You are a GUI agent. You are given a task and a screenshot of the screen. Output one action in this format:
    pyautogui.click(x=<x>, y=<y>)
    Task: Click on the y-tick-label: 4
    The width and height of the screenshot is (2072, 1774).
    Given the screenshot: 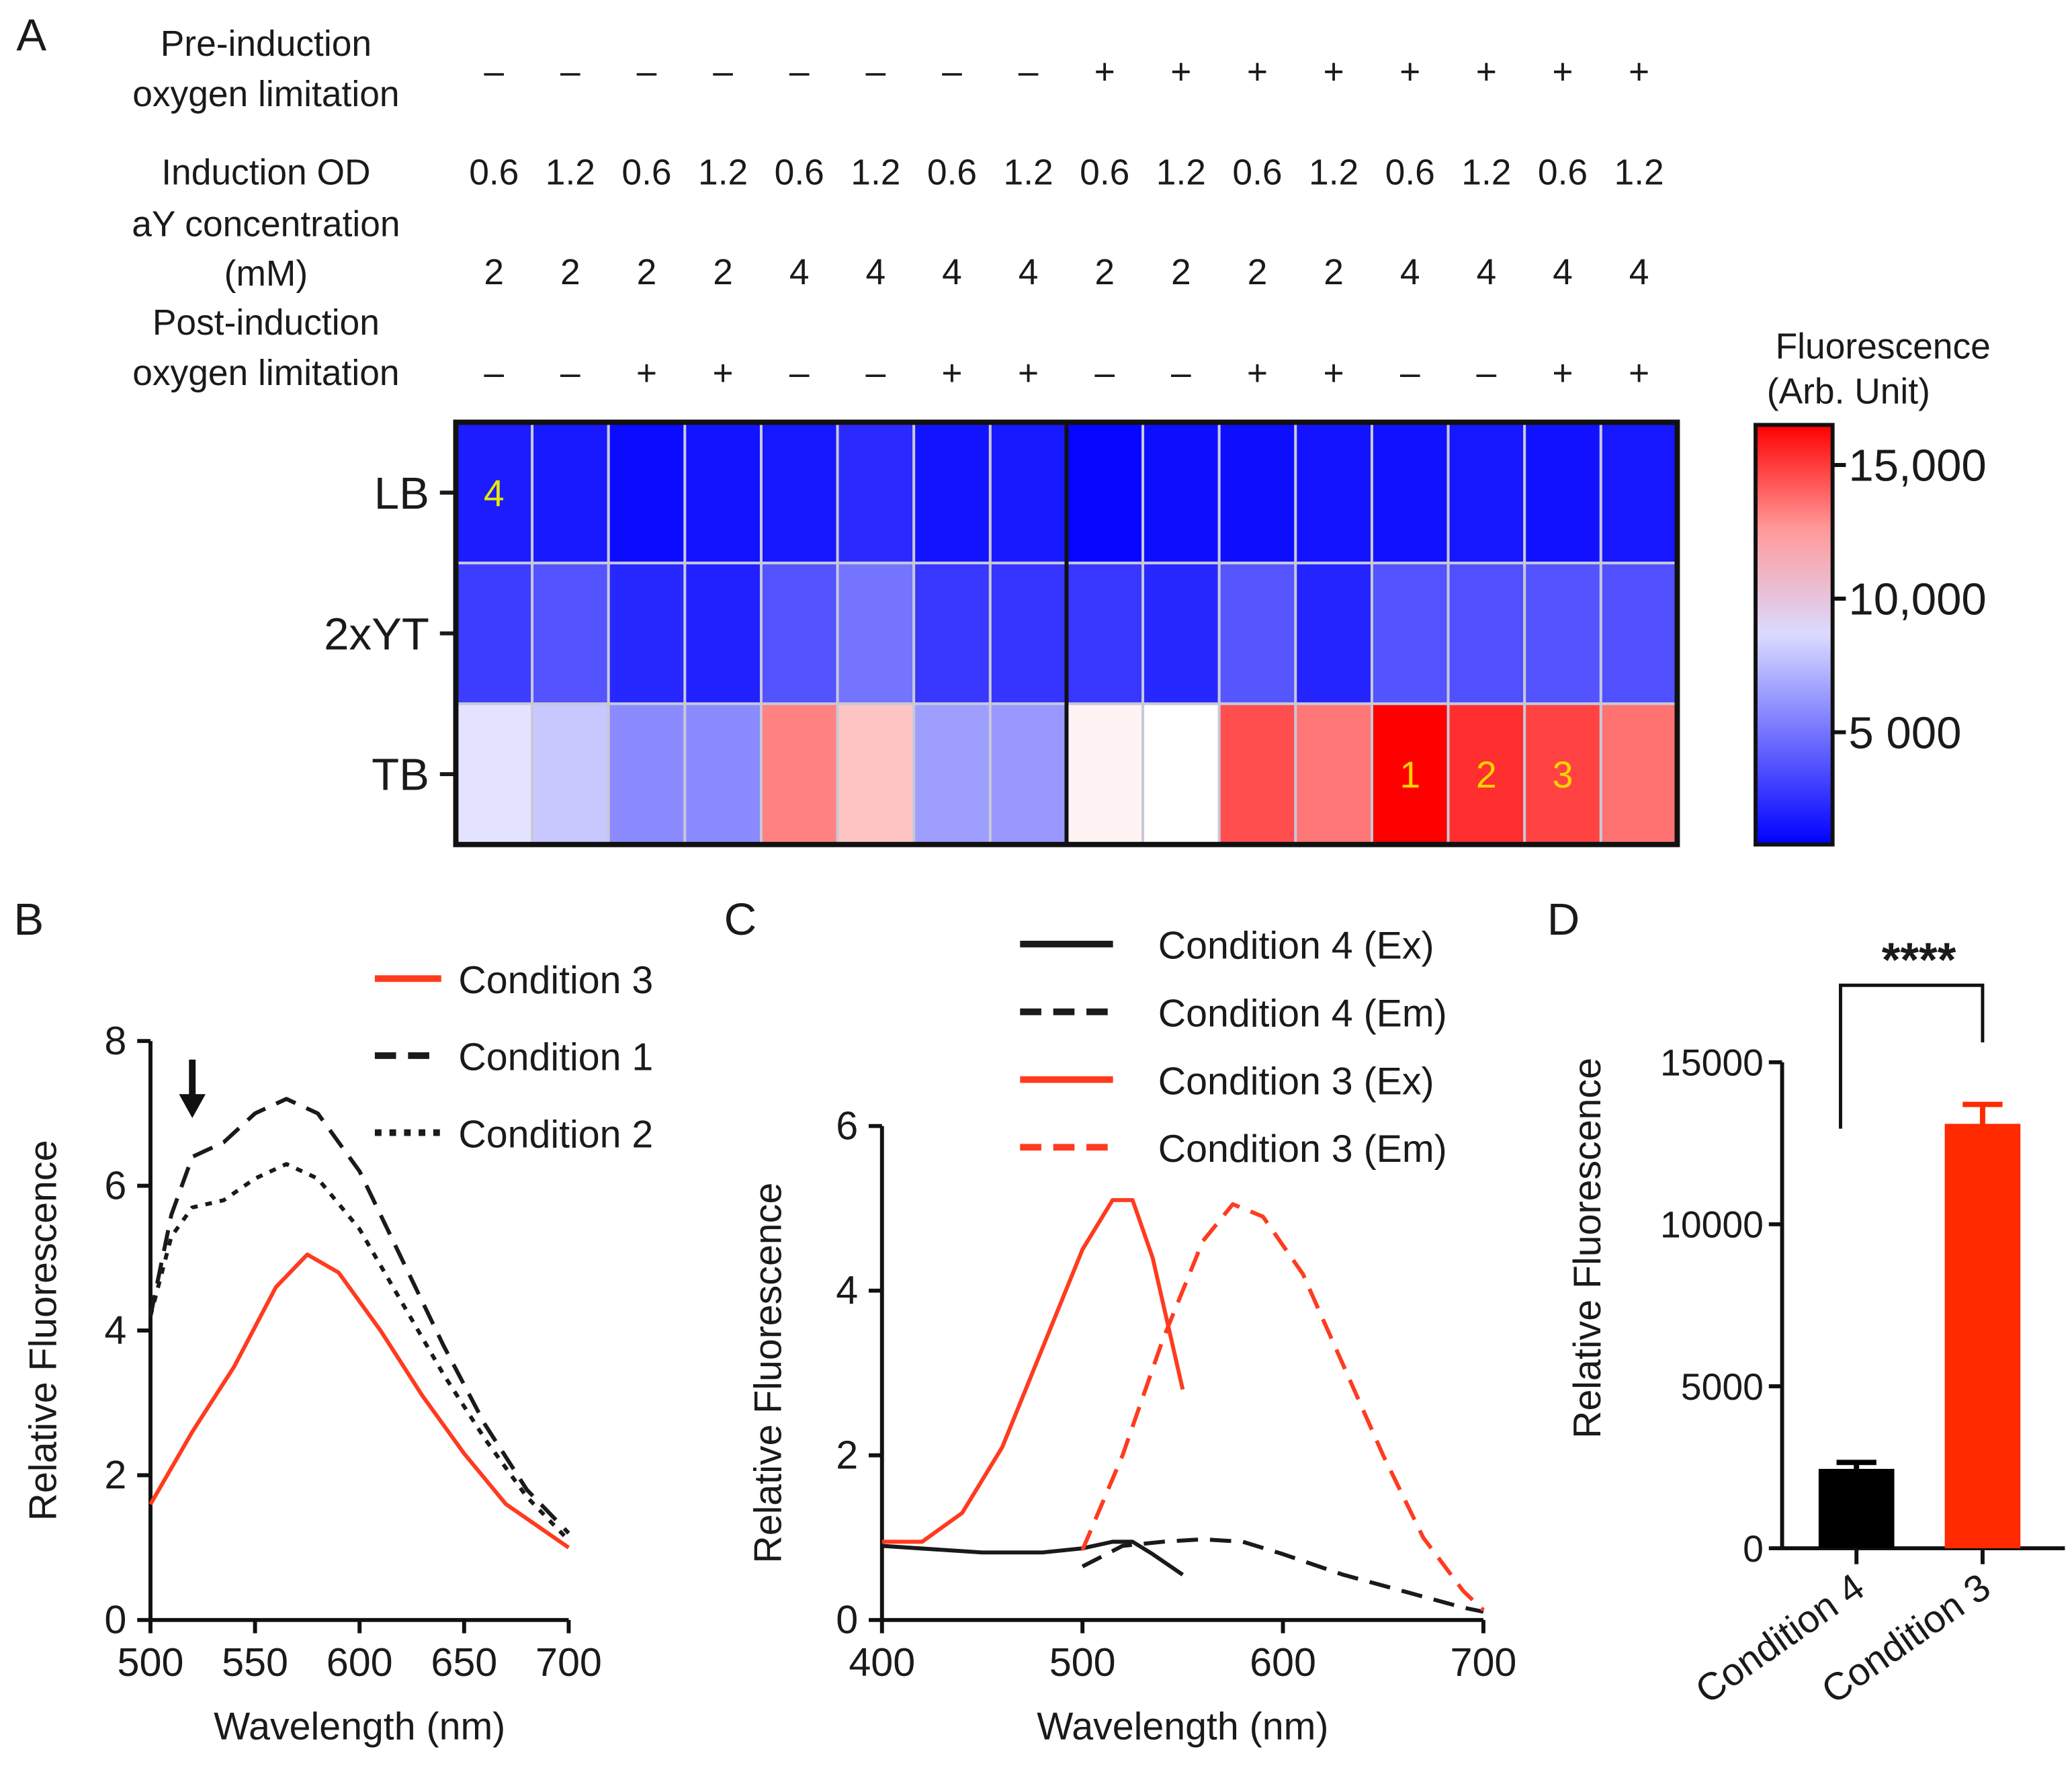 What is the action you would take?
    pyautogui.click(x=847, y=1289)
    